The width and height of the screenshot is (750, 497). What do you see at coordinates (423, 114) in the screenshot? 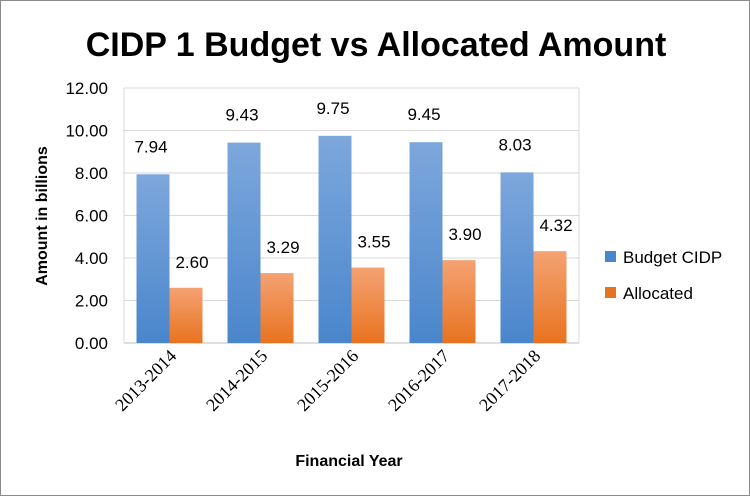
I see `data-label-budget-2016-2017: 9.45` at bounding box center [423, 114].